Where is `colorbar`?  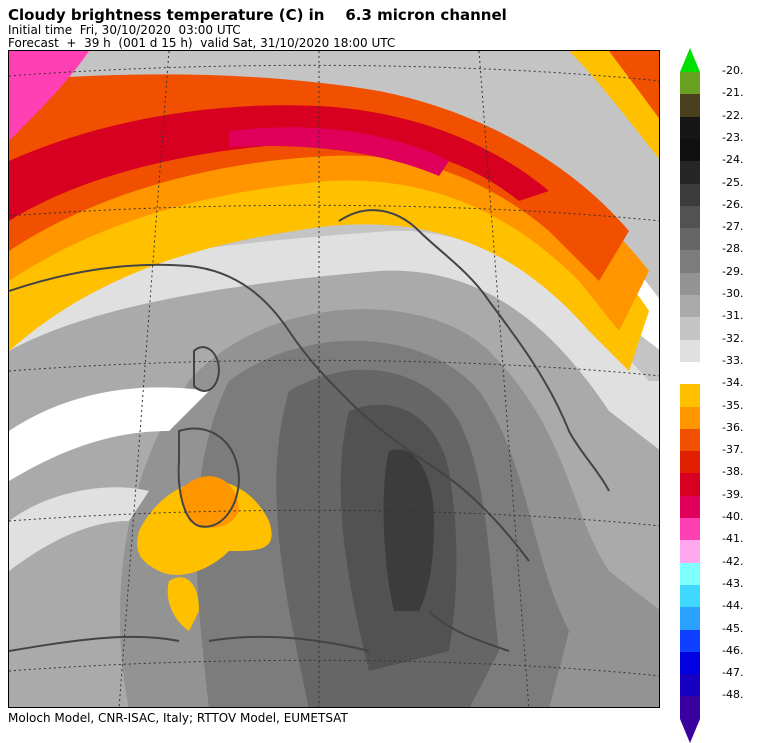 colorbar is located at coordinates (690, 396).